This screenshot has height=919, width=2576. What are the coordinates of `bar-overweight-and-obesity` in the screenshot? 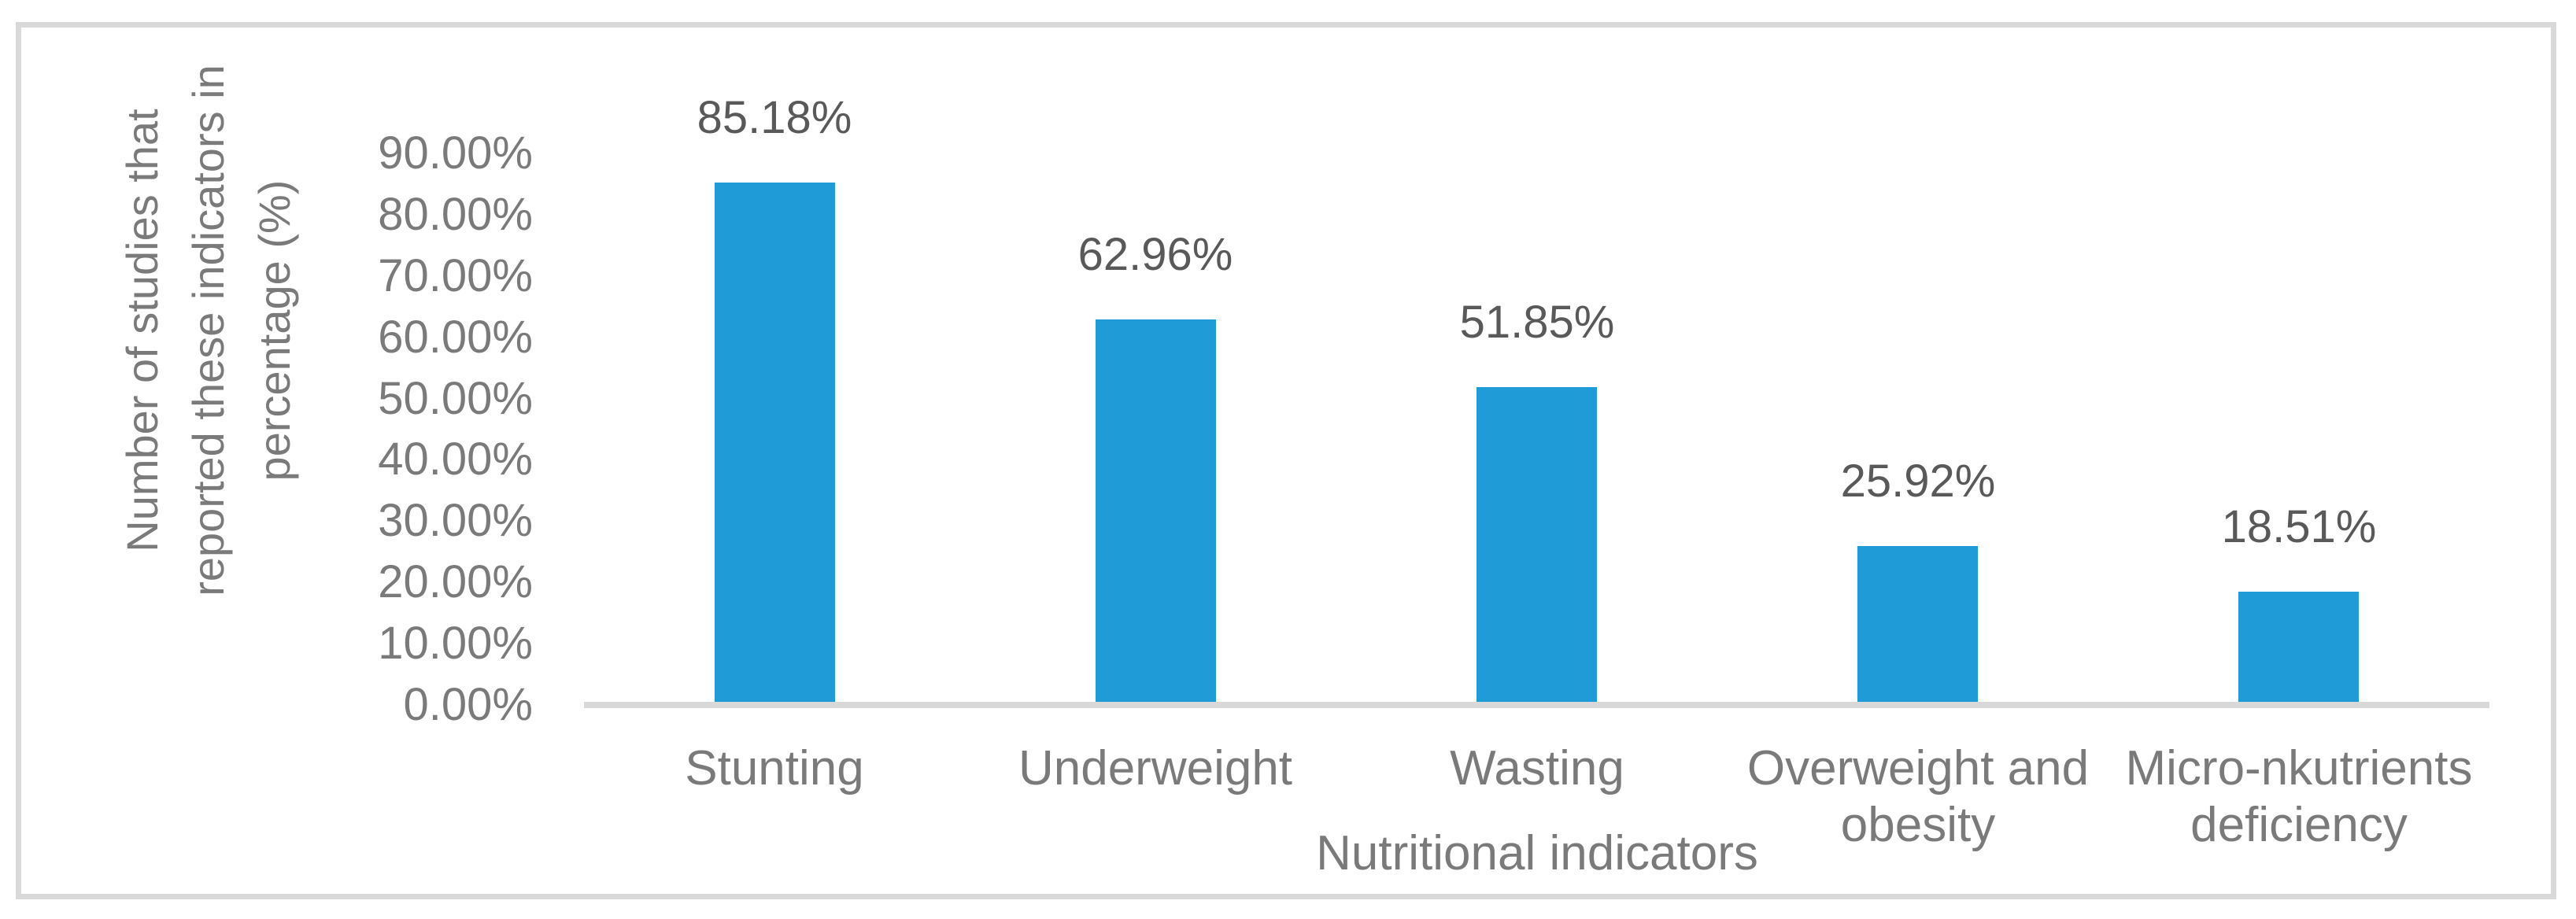 It's located at (1918, 624).